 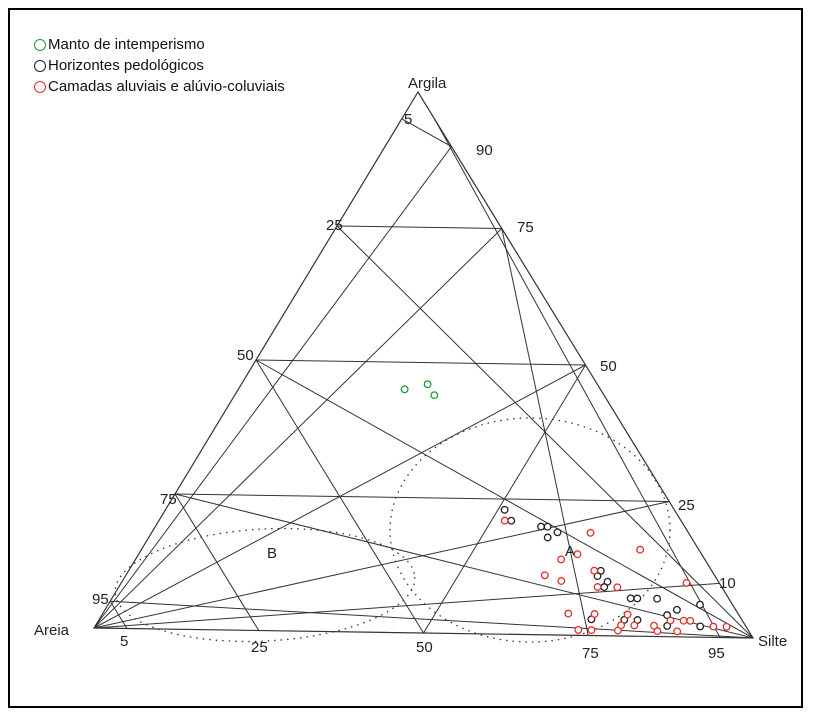 I want to click on tick-label-right: 10, so click(x=727, y=583).